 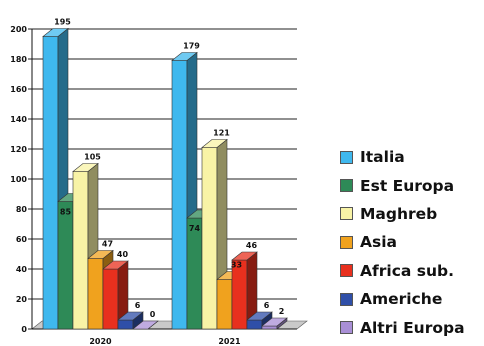 I want to click on legend-item: Altri Europa, so click(x=402, y=327).